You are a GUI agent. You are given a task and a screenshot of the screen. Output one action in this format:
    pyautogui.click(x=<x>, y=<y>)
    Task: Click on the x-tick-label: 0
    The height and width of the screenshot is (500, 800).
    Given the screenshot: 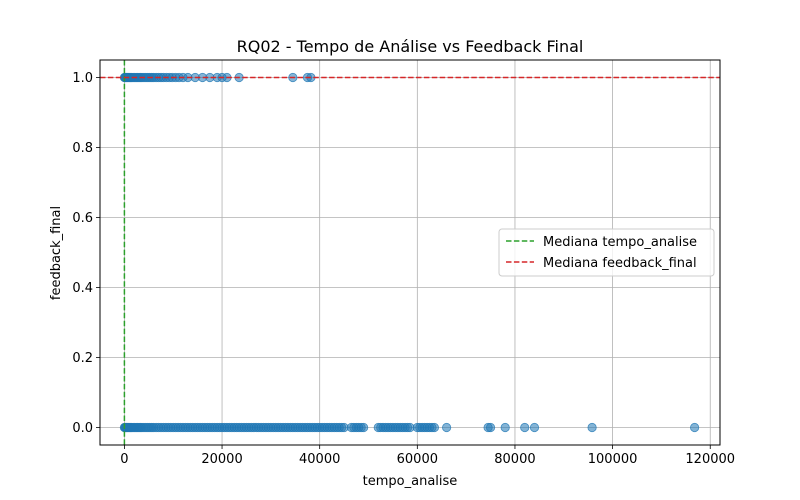 What is the action you would take?
    pyautogui.click(x=124, y=459)
    